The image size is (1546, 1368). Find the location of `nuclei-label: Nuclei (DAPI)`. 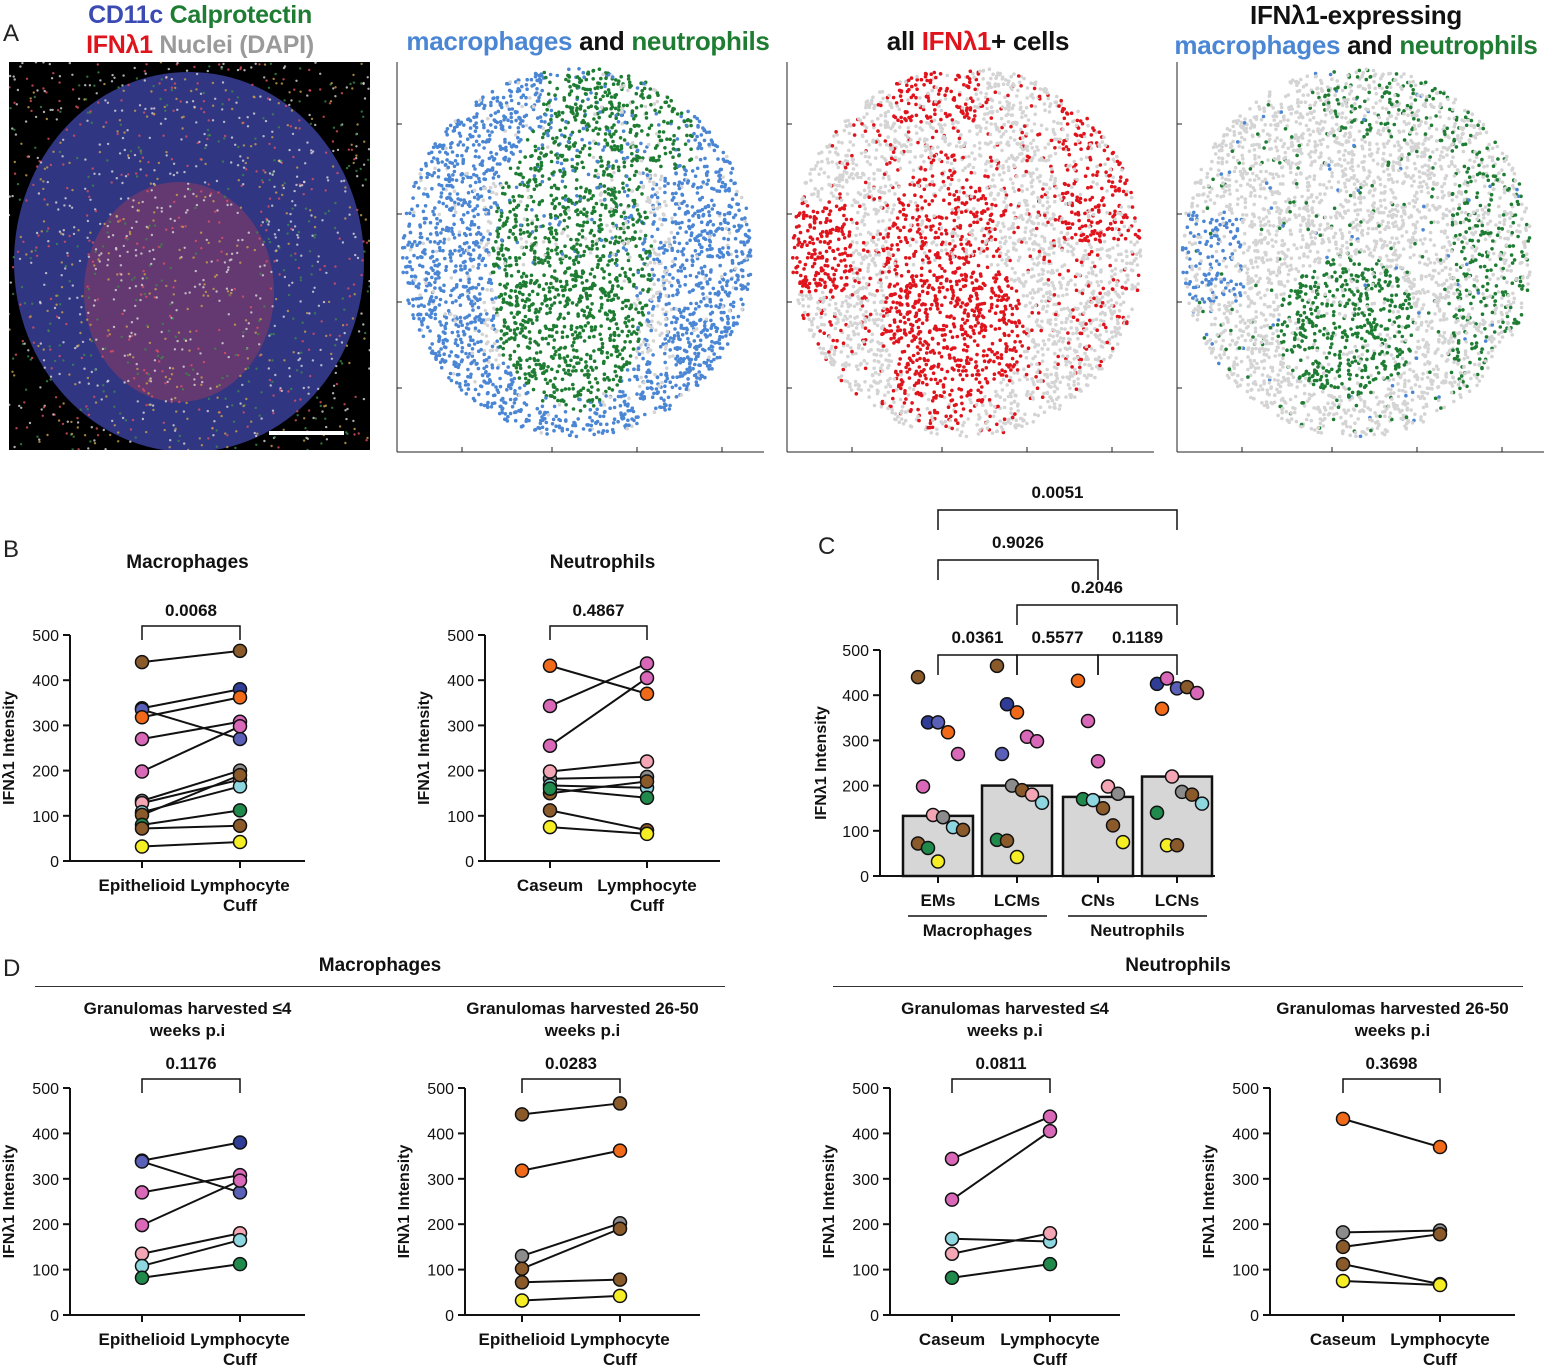

nuclei-label: Nuclei (DAPI) is located at coordinates (236, 45).